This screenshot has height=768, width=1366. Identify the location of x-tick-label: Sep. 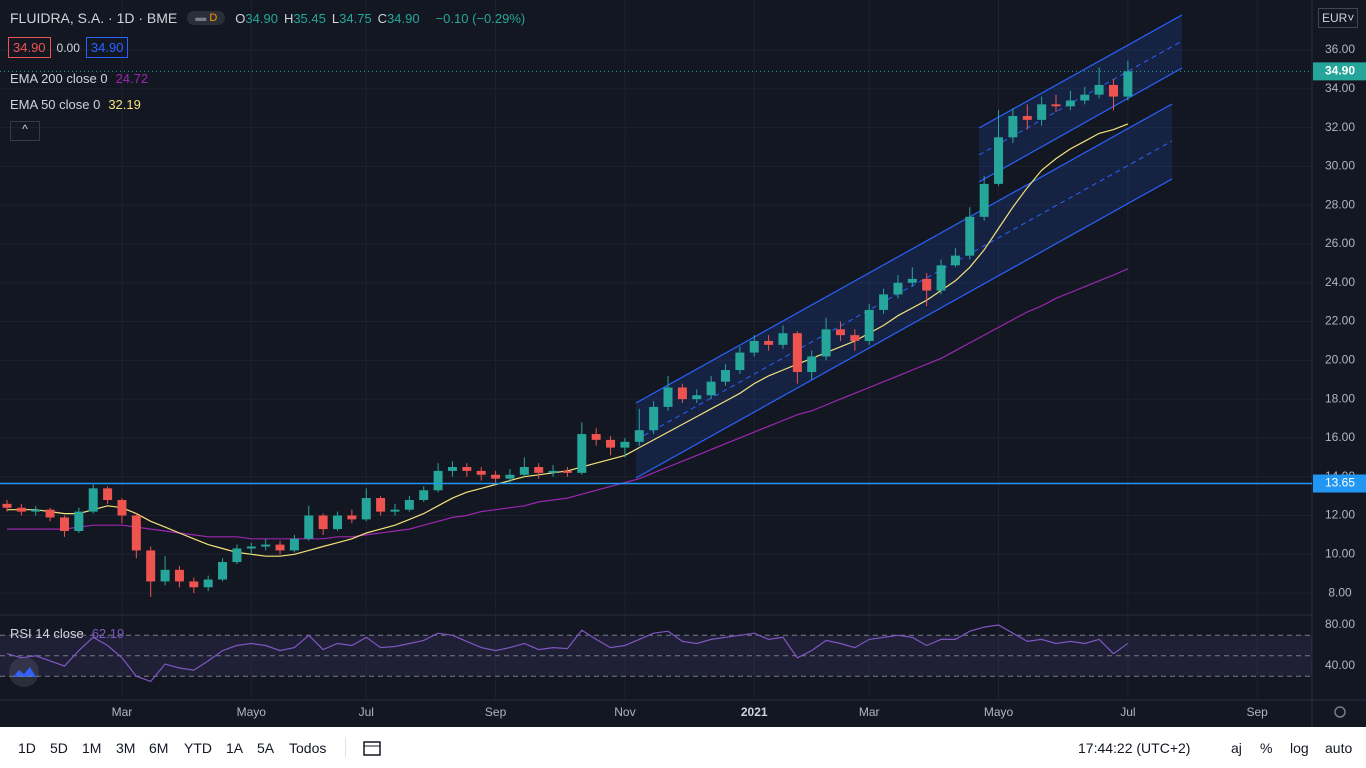
(496, 712).